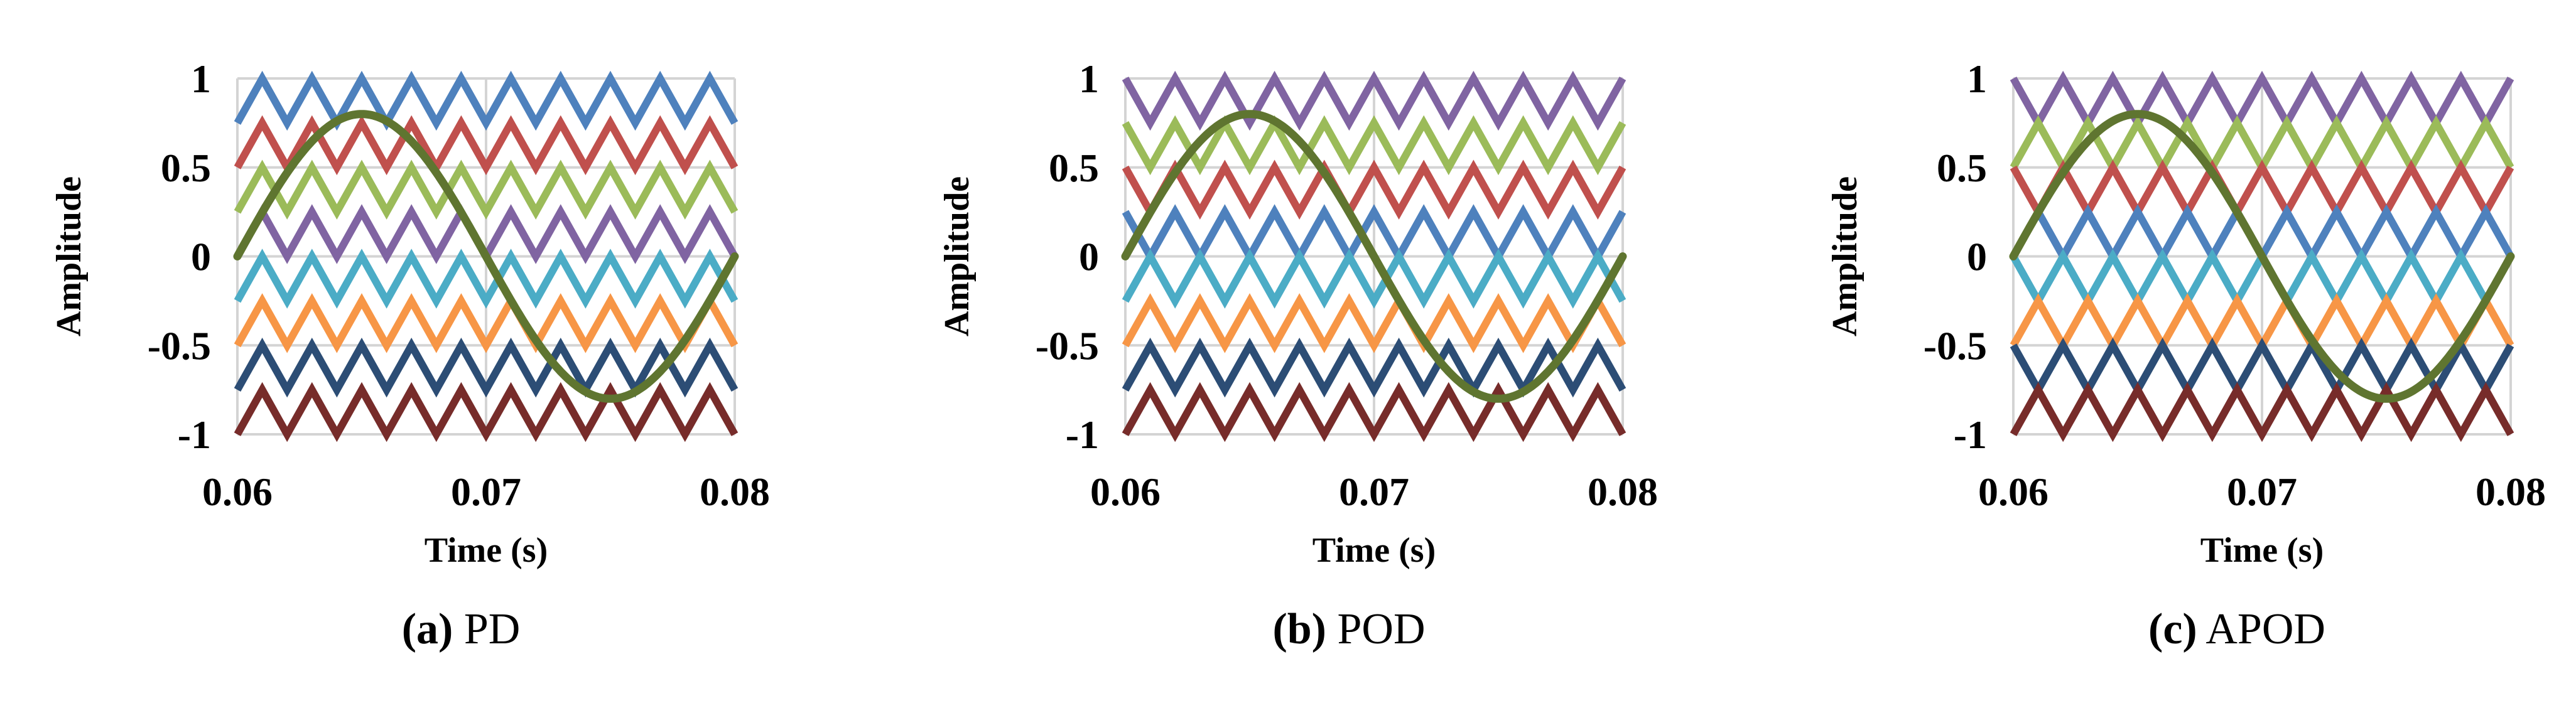 The image size is (2576, 718). Describe the element at coordinates (492, 629) in the screenshot. I see `caption-name: PD` at that location.